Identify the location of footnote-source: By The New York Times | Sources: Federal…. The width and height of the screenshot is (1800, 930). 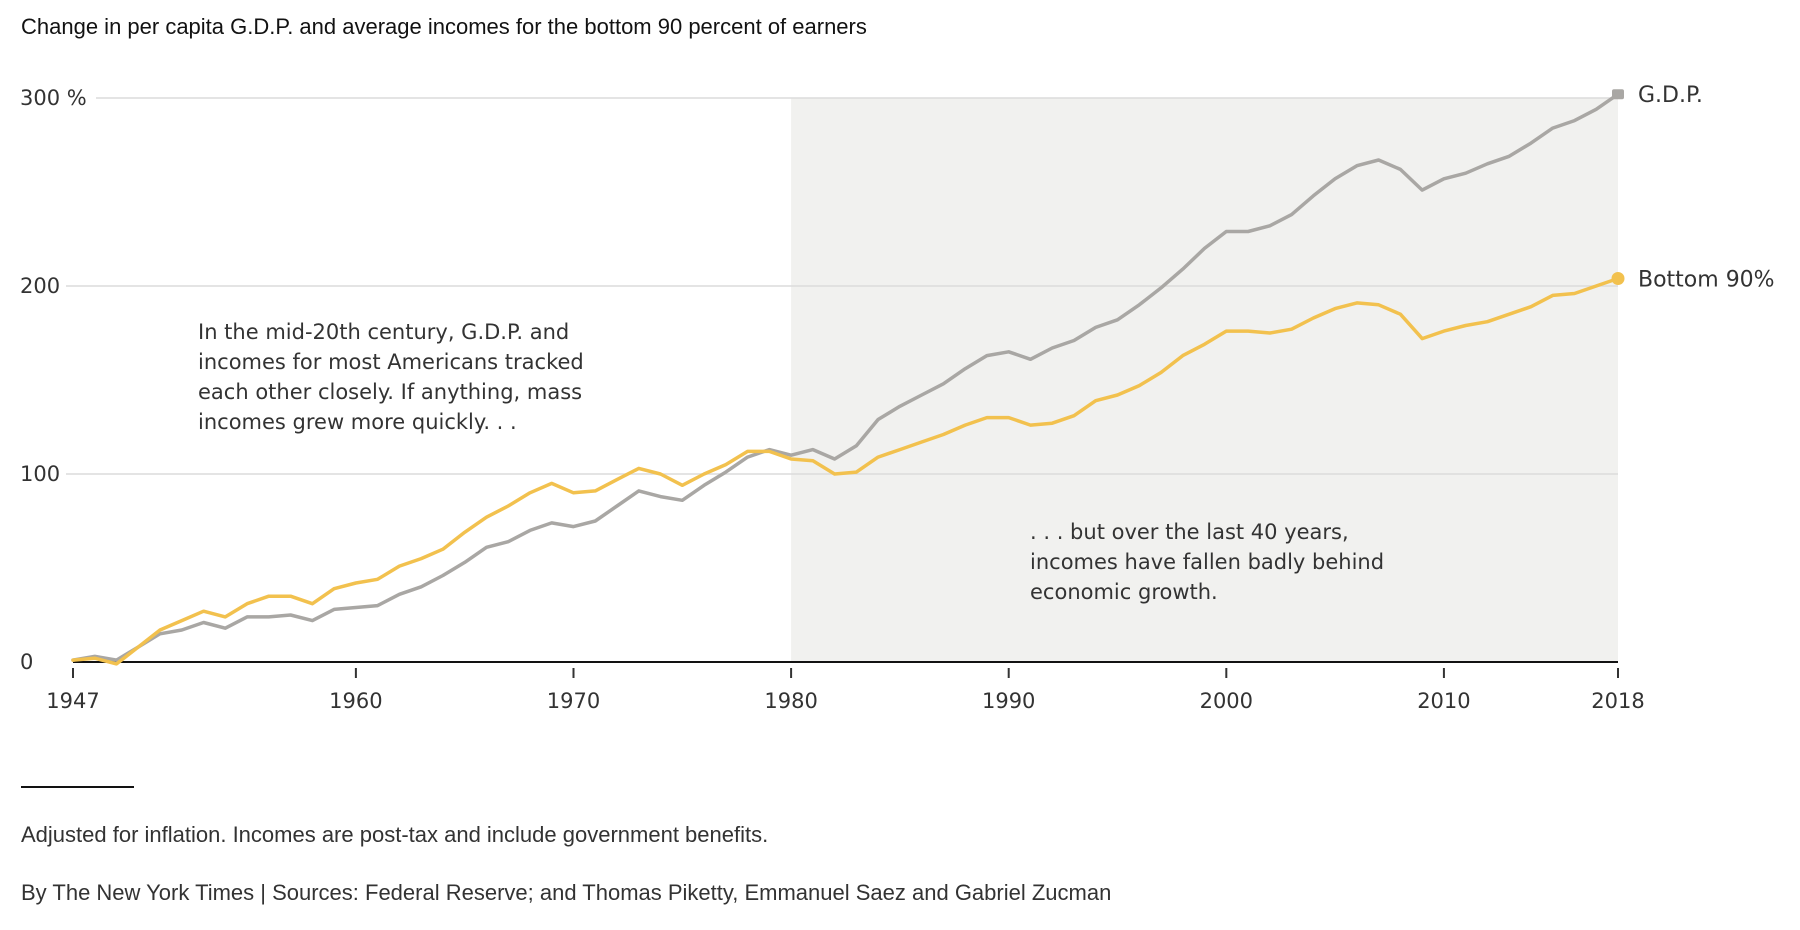
(566, 892).